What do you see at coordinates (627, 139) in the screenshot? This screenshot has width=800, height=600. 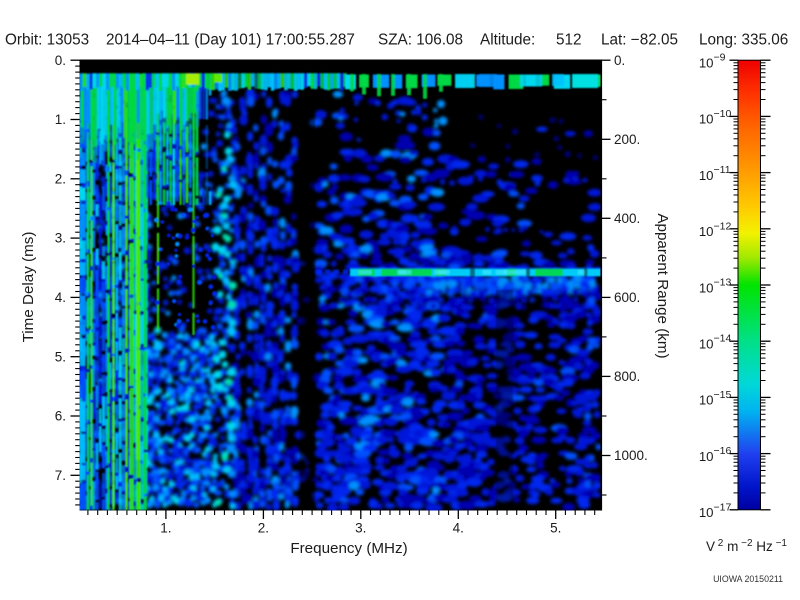 I see `svg-text: 200.` at bounding box center [627, 139].